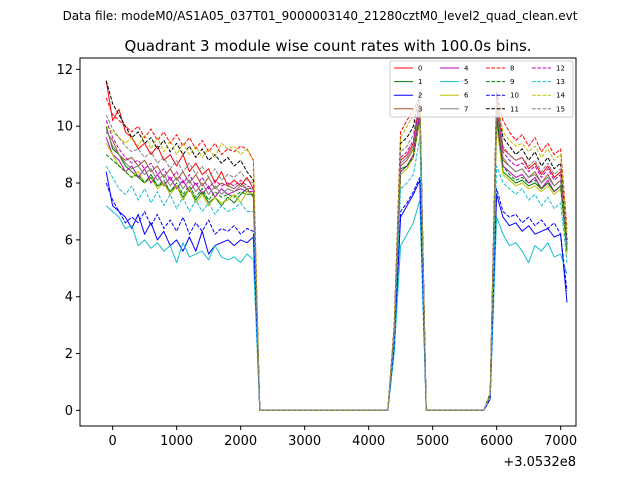 The image size is (640, 480). Describe the element at coordinates (560, 82) in the screenshot. I see `legend-label-13: 13` at that location.